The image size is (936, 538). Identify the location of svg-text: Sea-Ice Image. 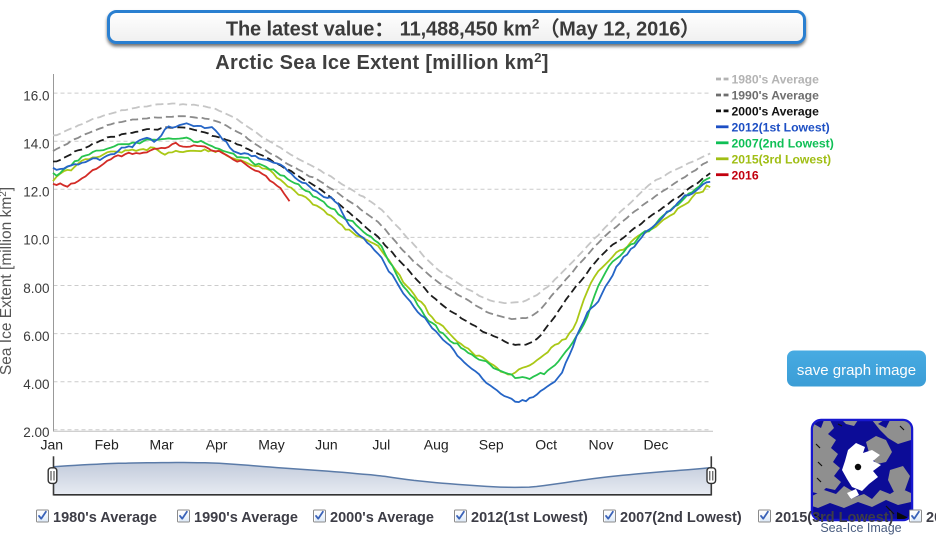
(860, 528).